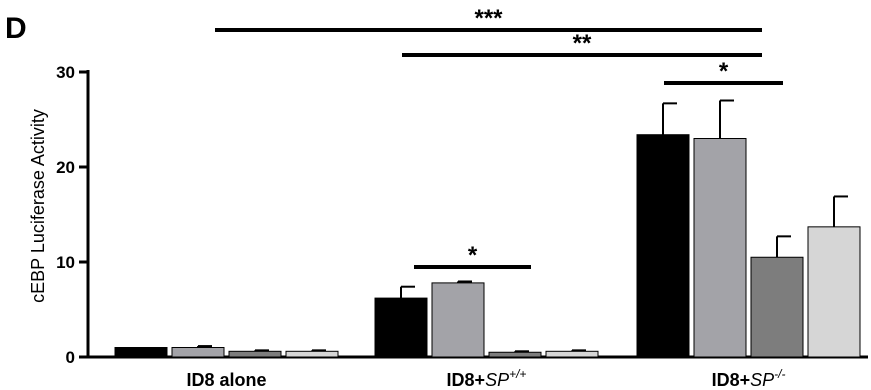 The height and width of the screenshot is (390, 871). Describe the element at coordinates (38, 206) in the screenshot. I see `y-axis-label: cEBP Luciferase Activity` at that location.